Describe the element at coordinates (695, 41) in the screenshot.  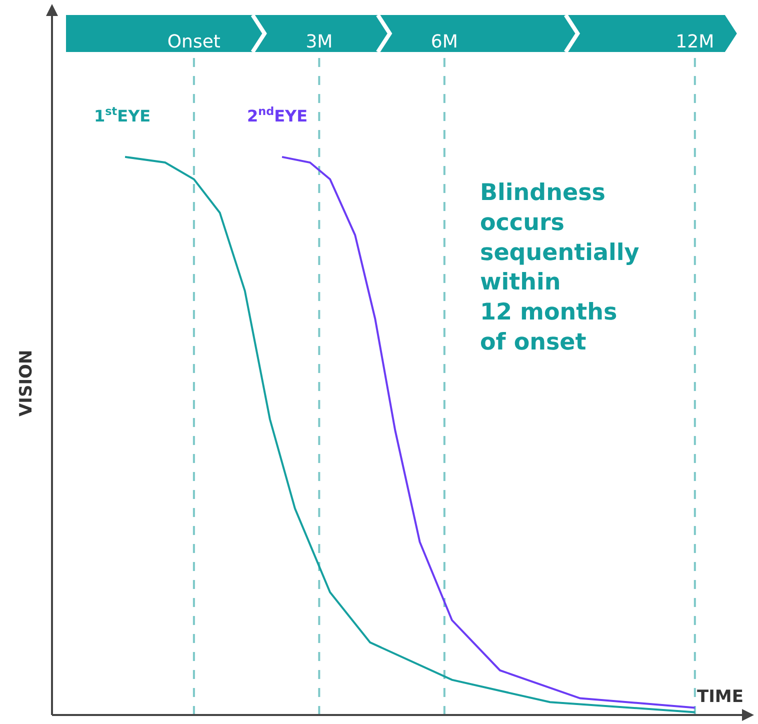
I see `x-tick-label: 12M` at that location.